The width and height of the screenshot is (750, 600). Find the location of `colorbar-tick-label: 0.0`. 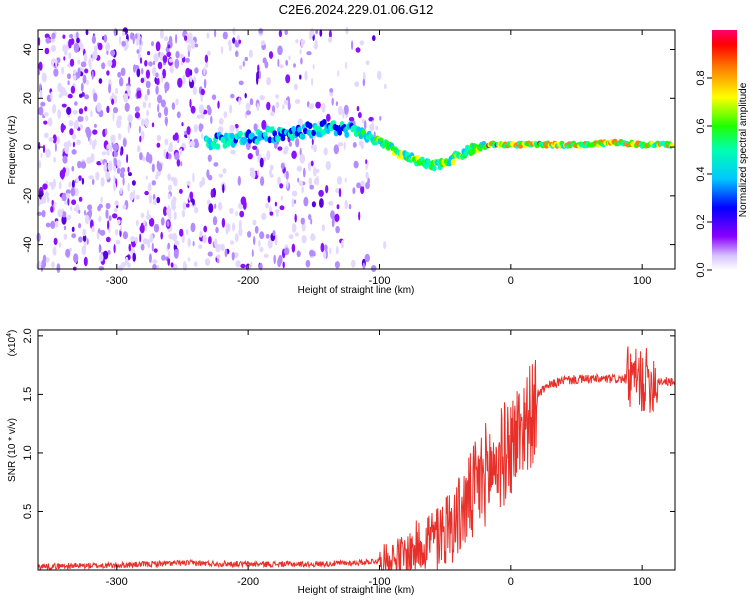

colorbar-tick-label: 0.0 is located at coordinates (701, 269).